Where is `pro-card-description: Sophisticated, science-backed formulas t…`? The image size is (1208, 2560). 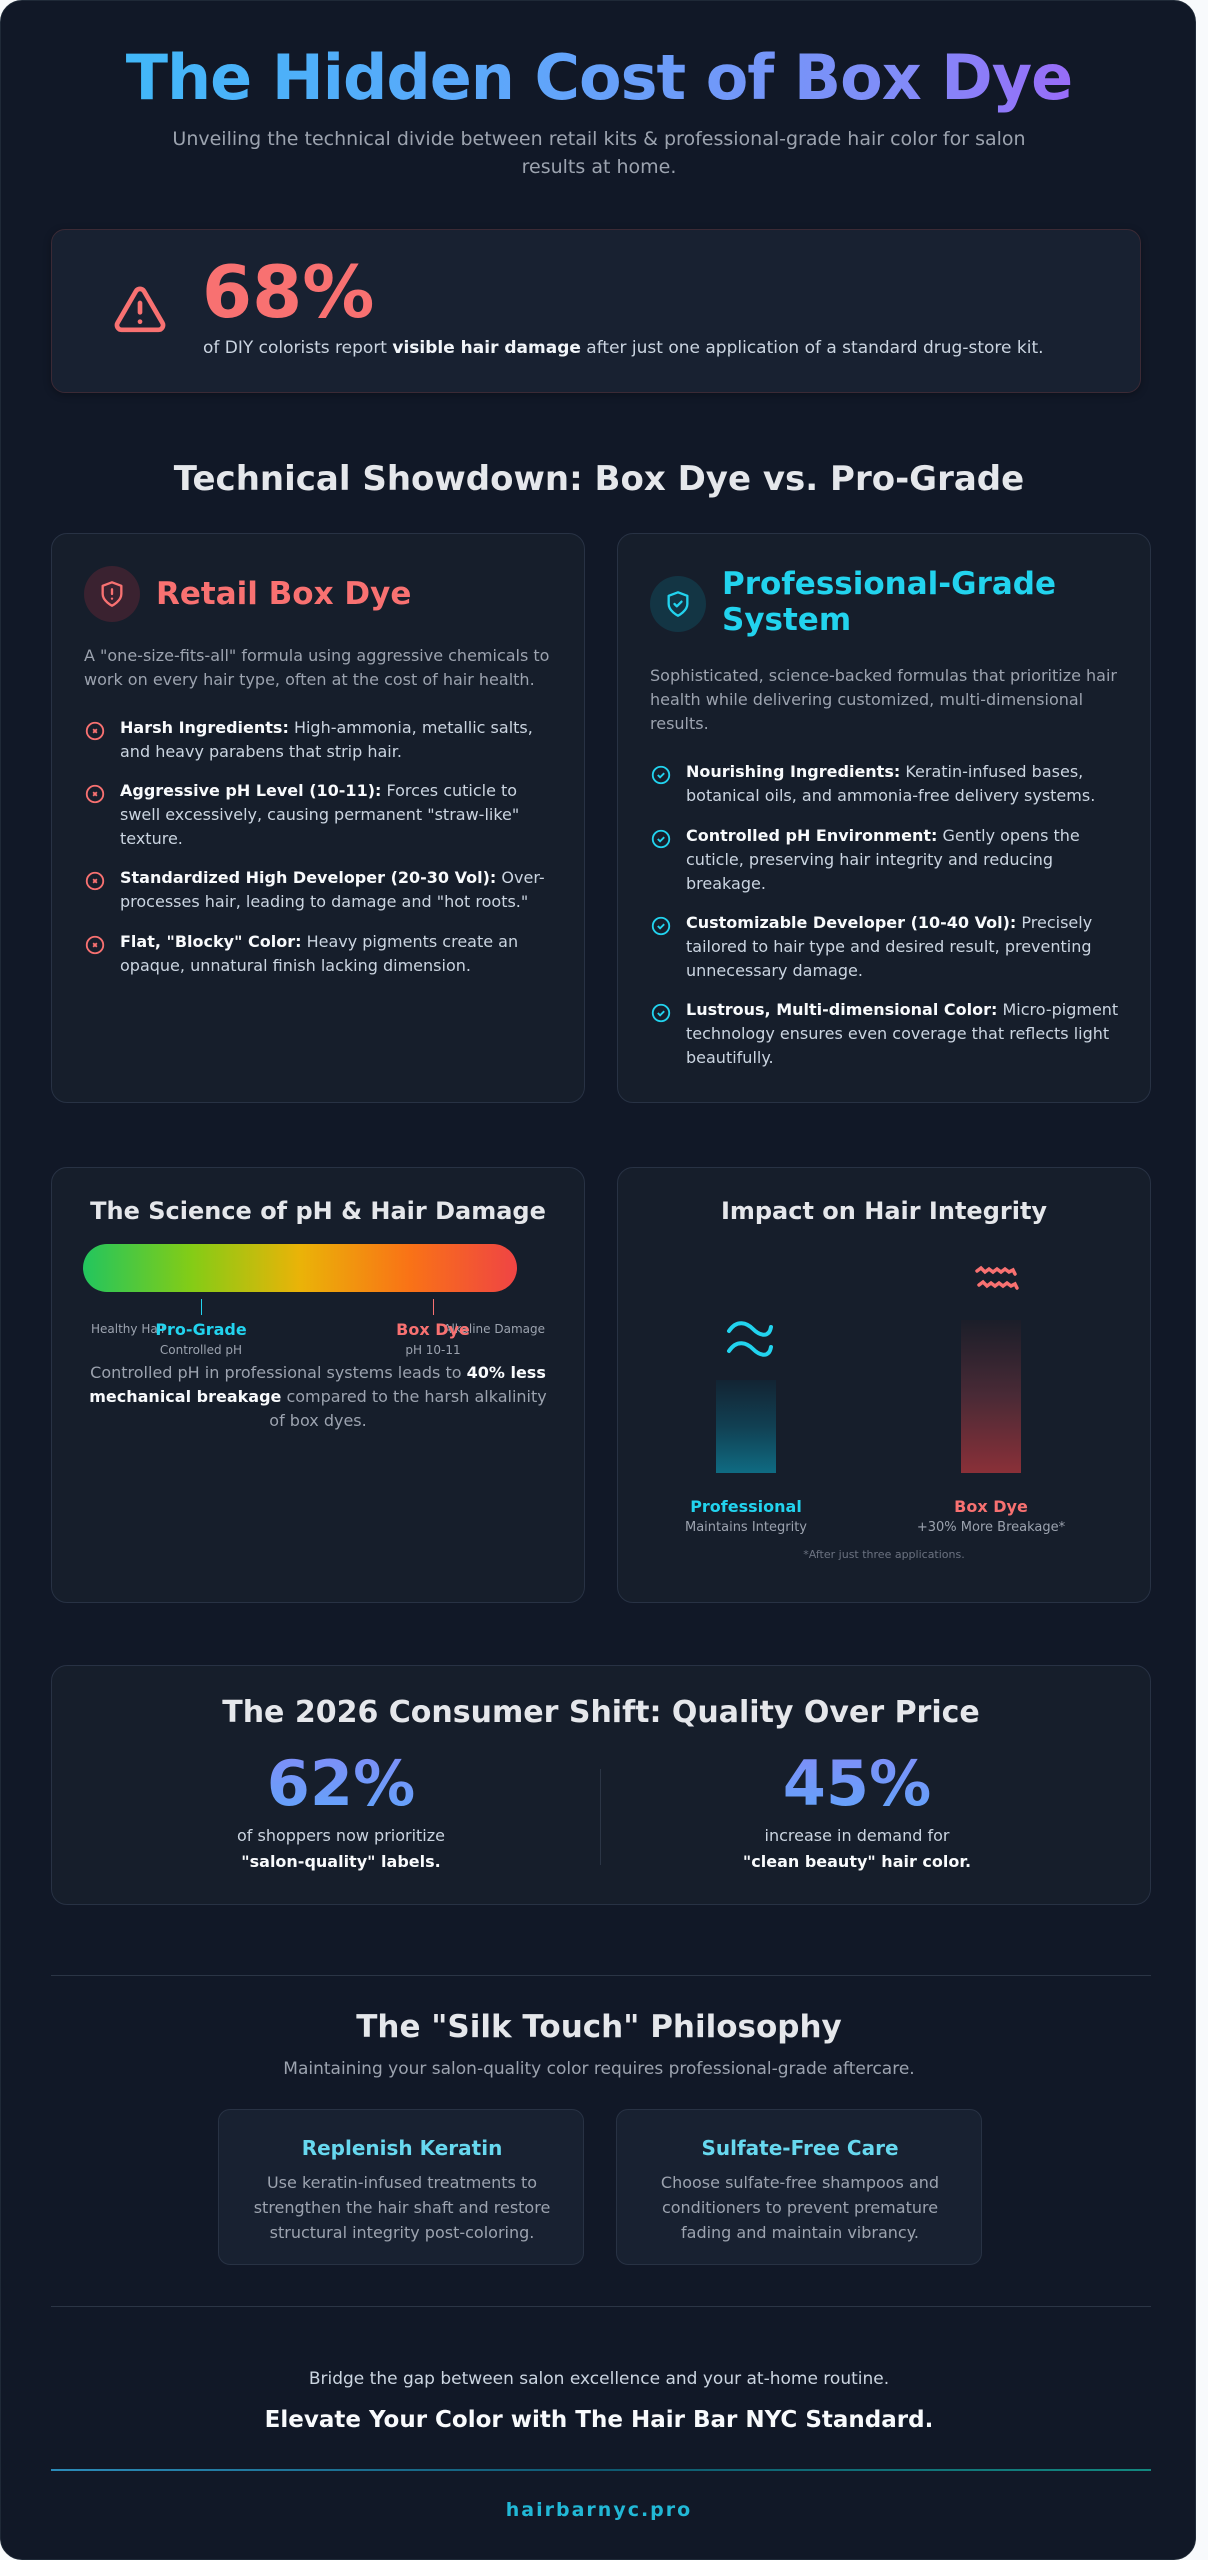 pro-card-description: Sophisticated, science-backed formulas t… is located at coordinates (884, 699).